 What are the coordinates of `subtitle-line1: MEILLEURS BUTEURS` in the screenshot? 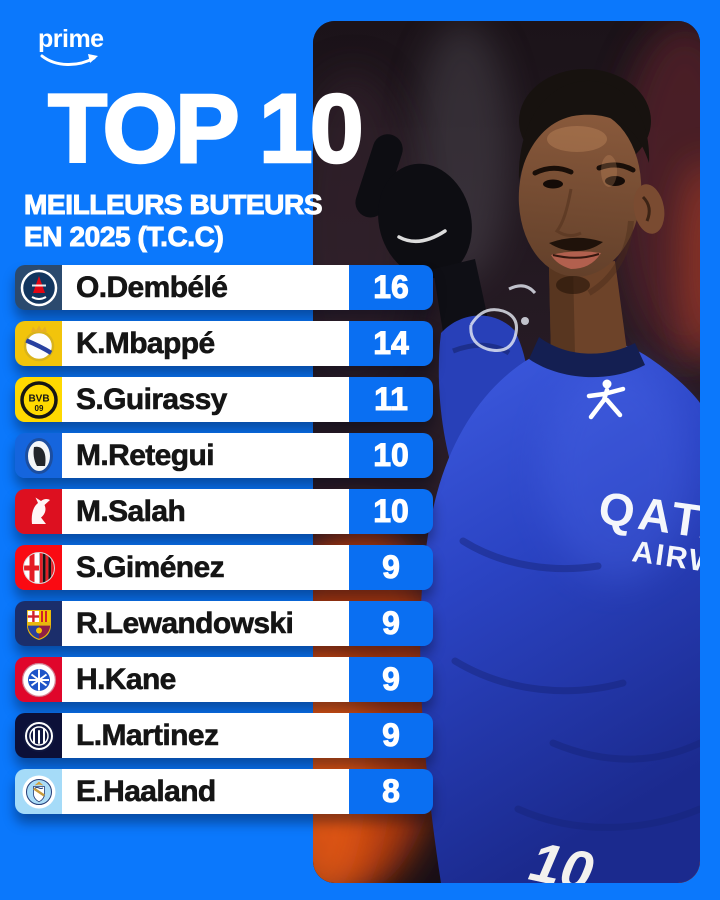 It's located at (173, 204).